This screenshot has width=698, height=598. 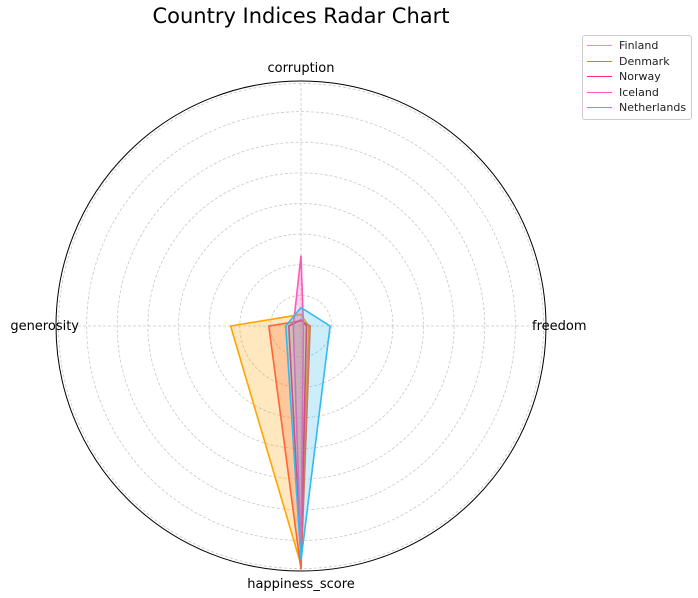 I want to click on chart-title: Country Indices Radar Chart, so click(x=300, y=16).